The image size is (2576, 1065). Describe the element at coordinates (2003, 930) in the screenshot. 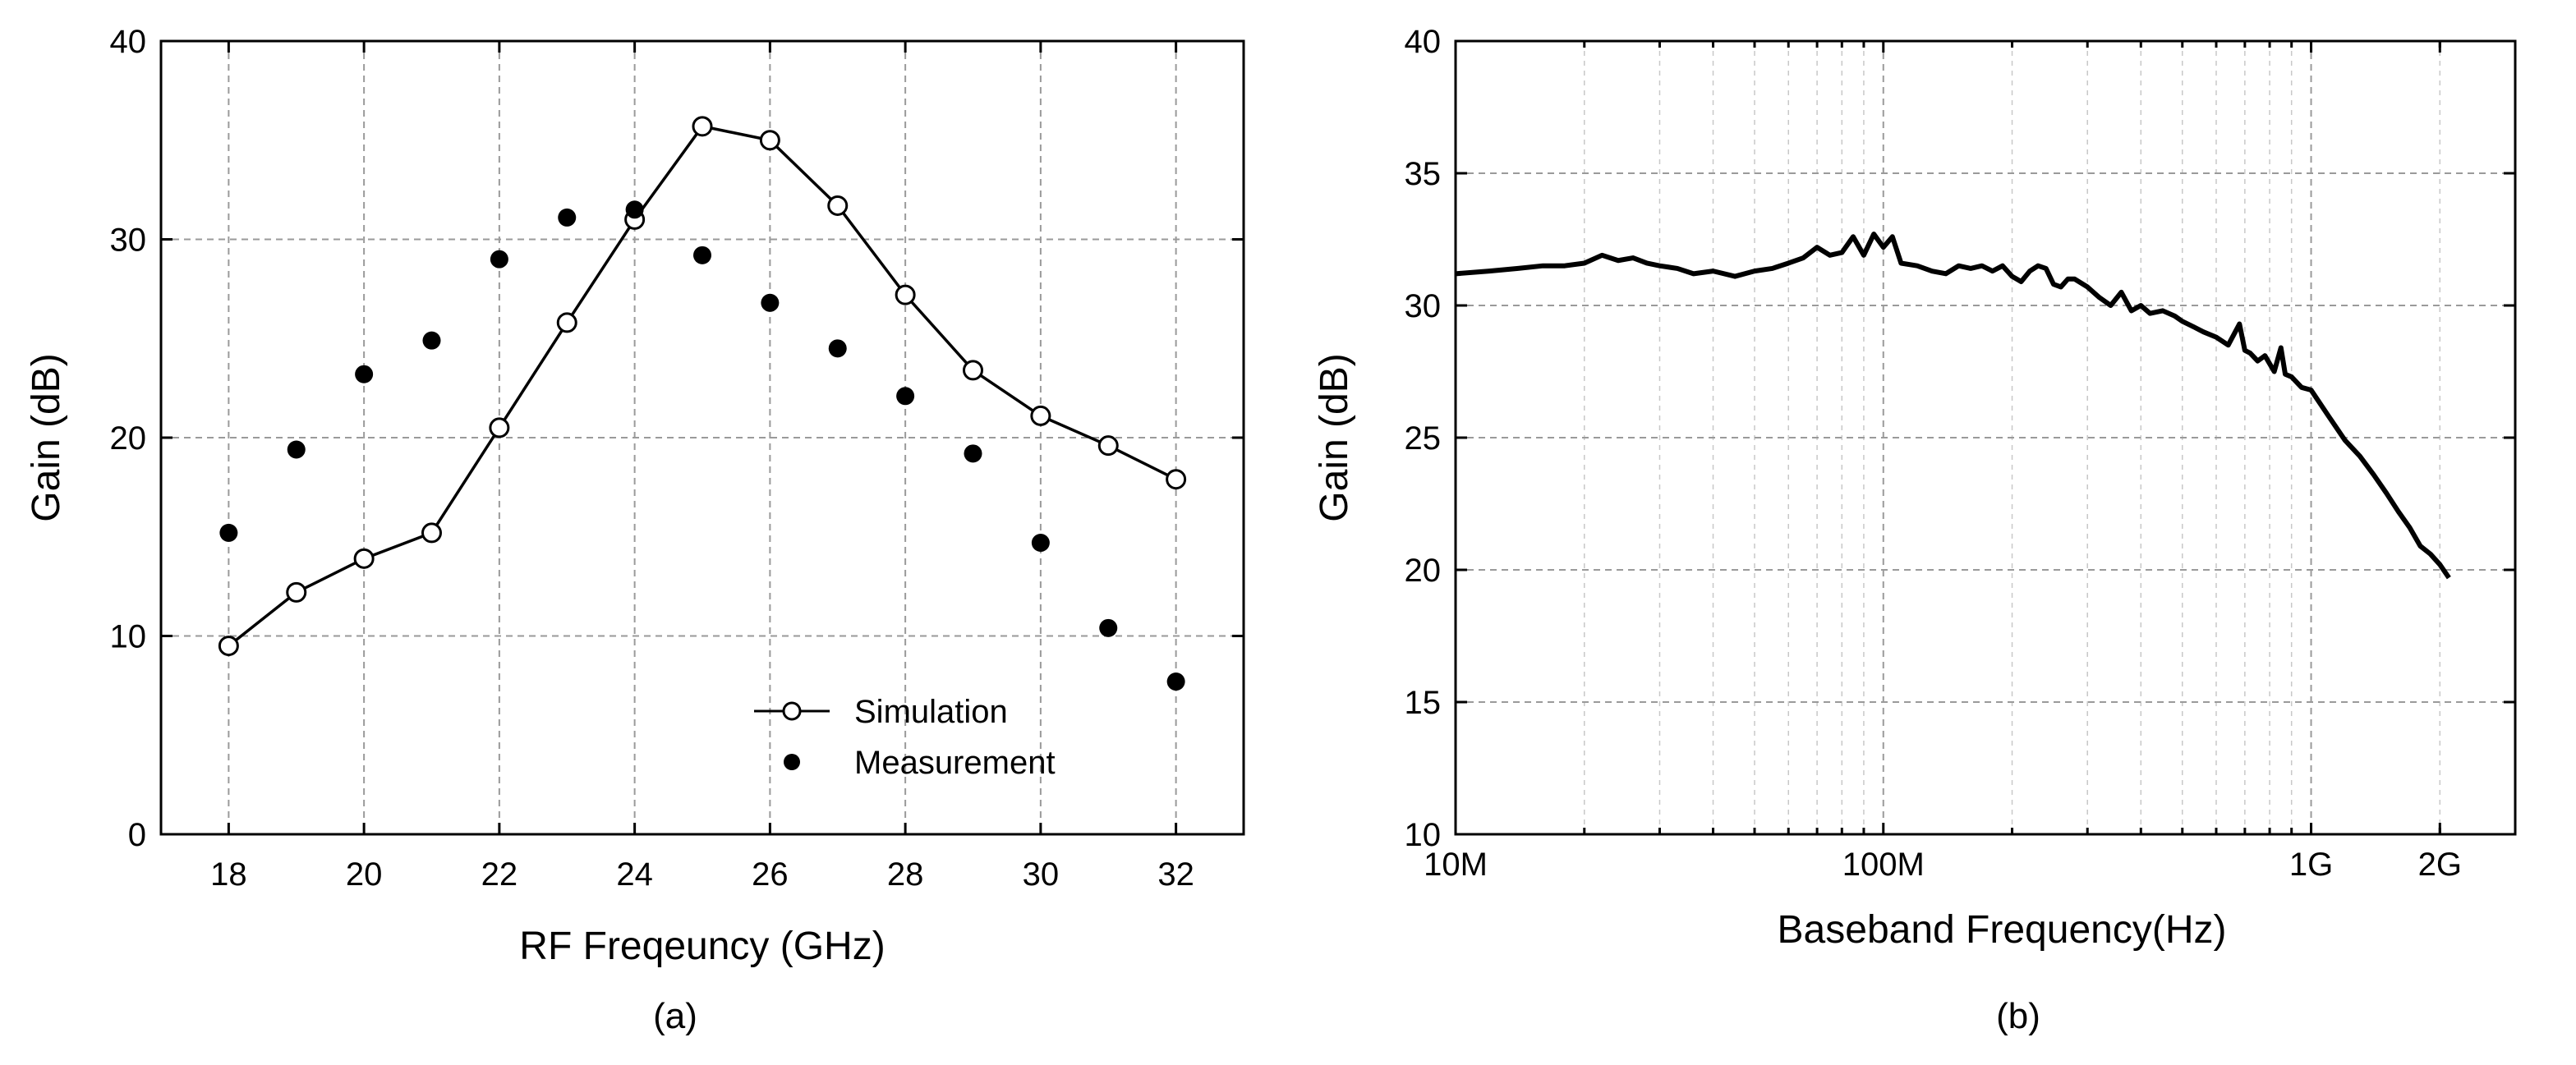

I see `x-axis-label-b: Baseband Frequency(Hz)` at that location.